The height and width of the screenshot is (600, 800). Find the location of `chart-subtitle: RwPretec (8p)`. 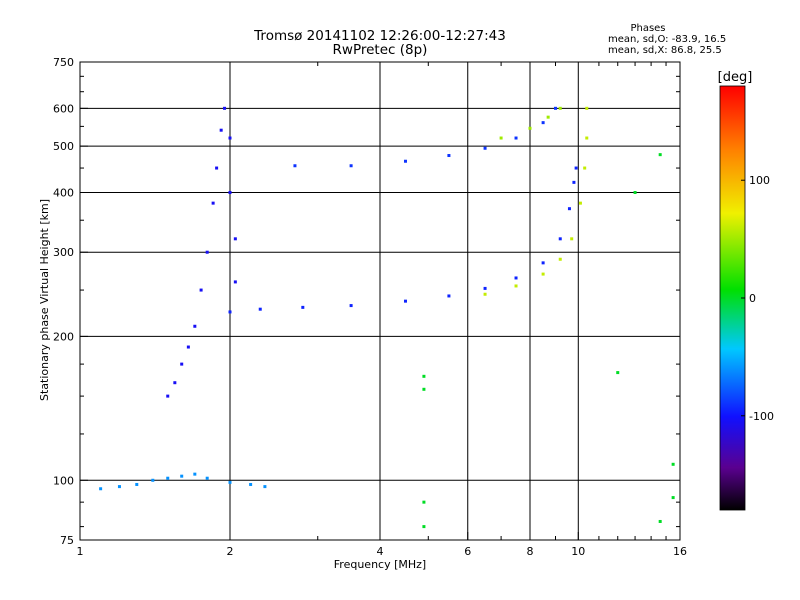

chart-subtitle: RwPretec (8p) is located at coordinates (380, 50).